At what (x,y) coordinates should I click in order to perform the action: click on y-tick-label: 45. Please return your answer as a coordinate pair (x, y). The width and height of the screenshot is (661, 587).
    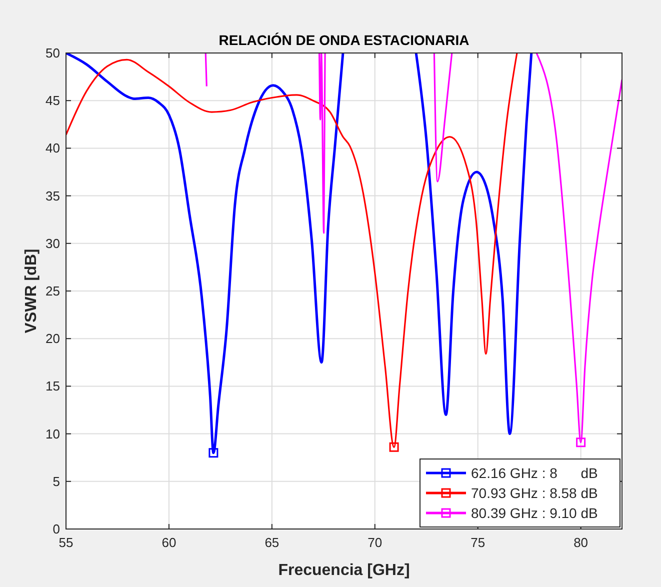
    Looking at the image, I should click on (53, 100).